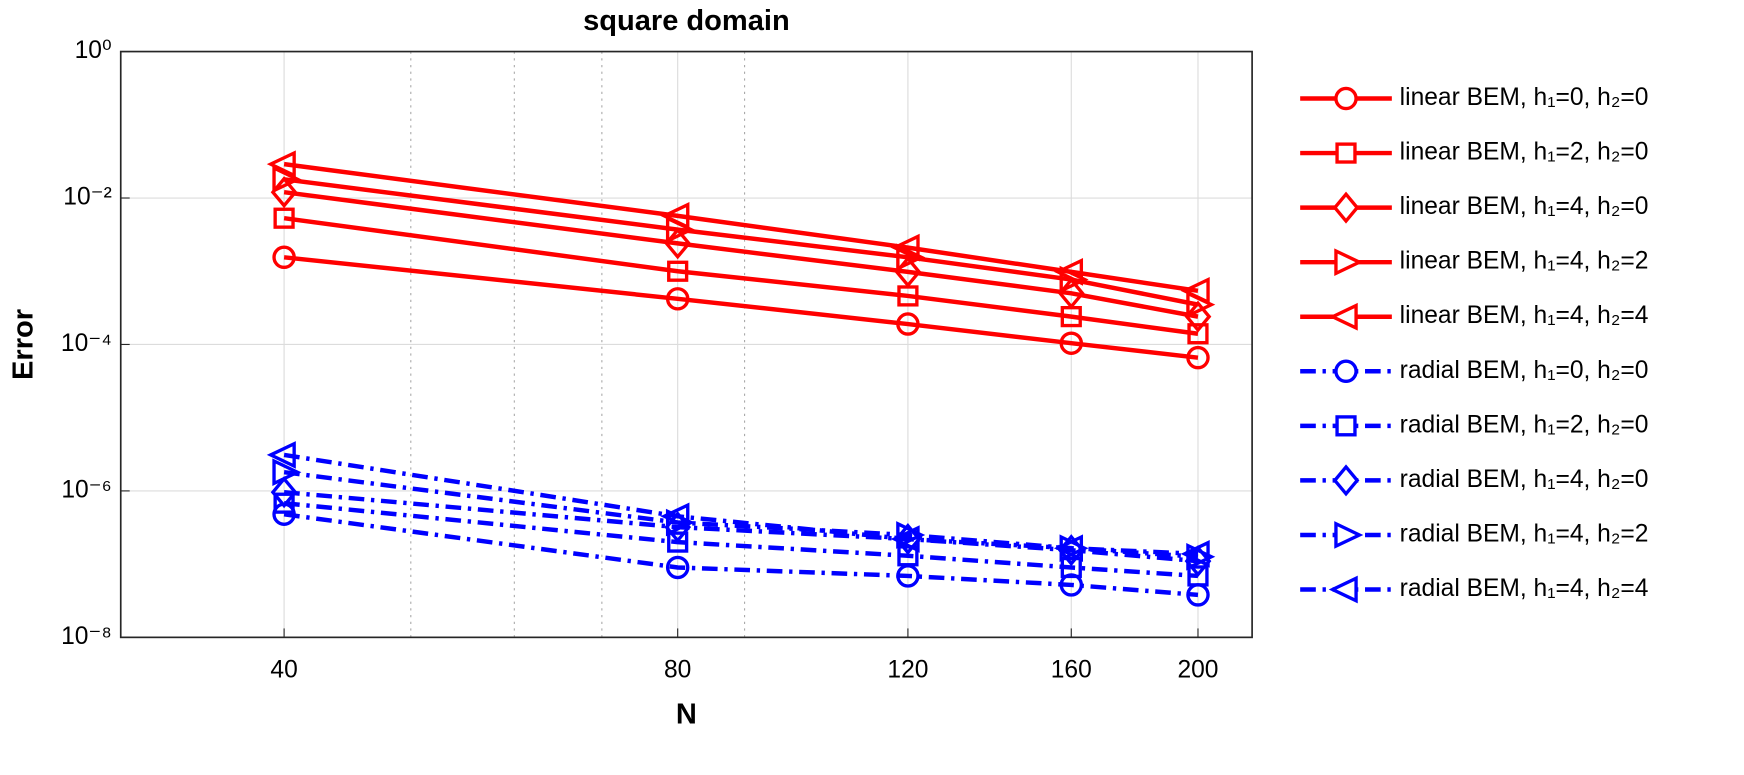 This screenshot has height=775, width=1744. Describe the element at coordinates (1524, 588) in the screenshot. I see `legend-label: radial BEM, h₁=4, h₂=4` at that location.